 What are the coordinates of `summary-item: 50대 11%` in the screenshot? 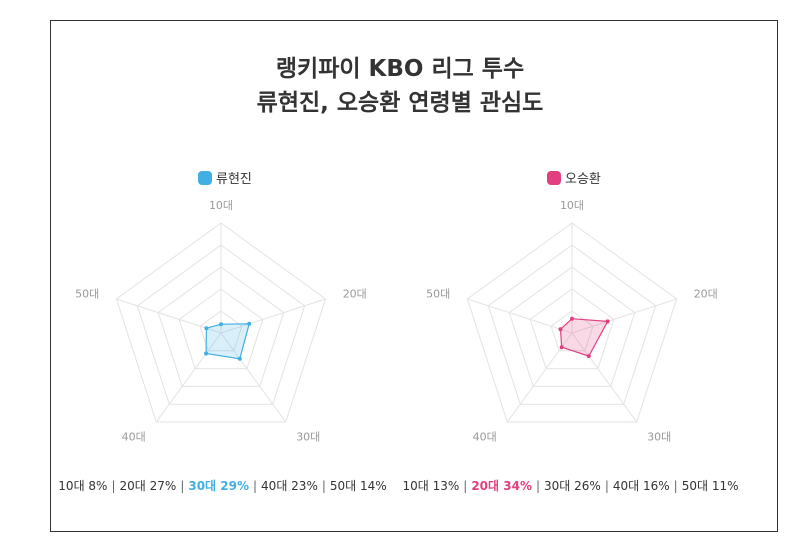 It's located at (710, 486).